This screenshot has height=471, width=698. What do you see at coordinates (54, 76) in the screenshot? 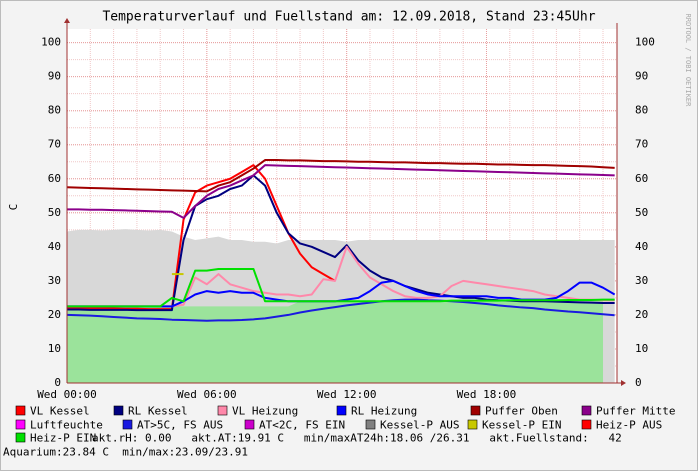
I see `y-tick-label: 90` at bounding box center [54, 76].